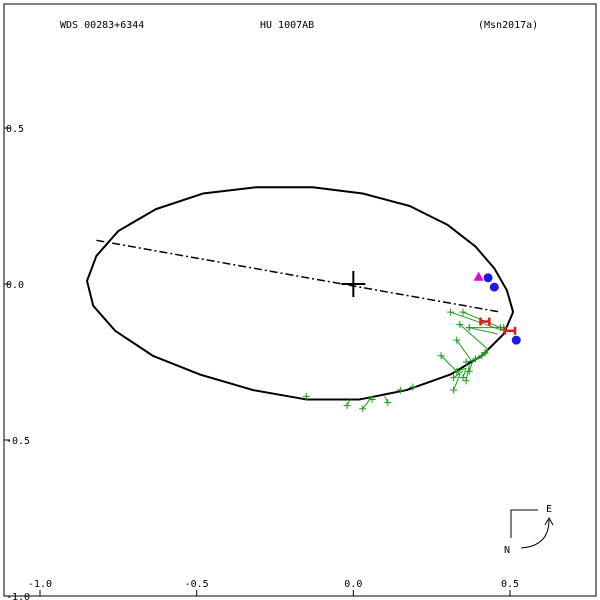 The width and height of the screenshot is (600, 600). What do you see at coordinates (353, 584) in the screenshot?
I see `x-tick-label: 0.0` at bounding box center [353, 584].